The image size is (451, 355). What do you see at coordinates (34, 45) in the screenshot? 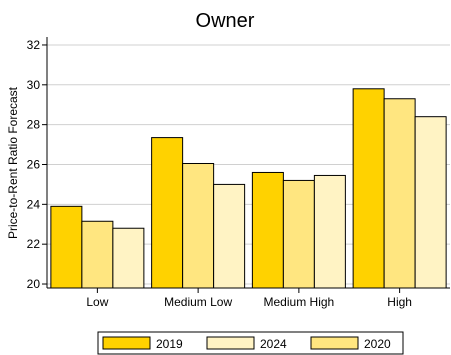
I see `y-tick-label: 32` at bounding box center [34, 45].